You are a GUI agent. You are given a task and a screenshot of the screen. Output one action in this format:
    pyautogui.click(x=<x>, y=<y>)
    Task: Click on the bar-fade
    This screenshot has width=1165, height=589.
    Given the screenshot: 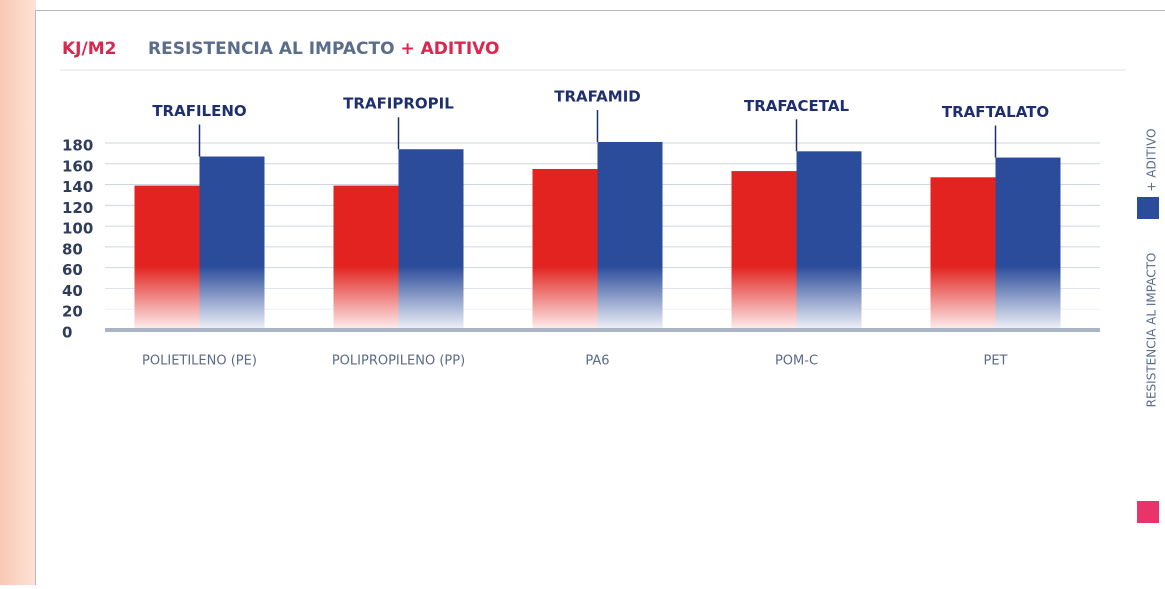 What is the action you would take?
    pyautogui.click(x=602, y=298)
    